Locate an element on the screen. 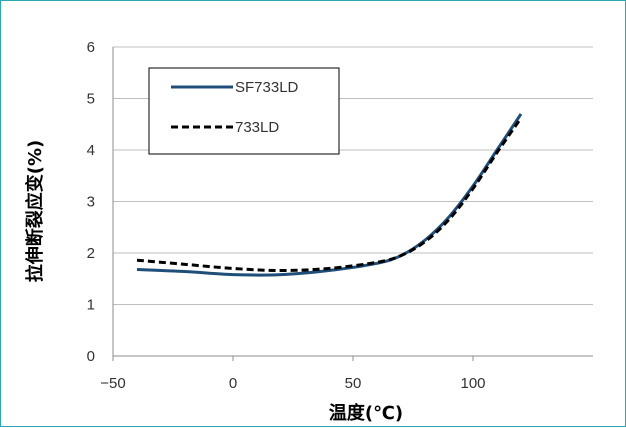  x-tick-label: 100 is located at coordinates (472, 383).